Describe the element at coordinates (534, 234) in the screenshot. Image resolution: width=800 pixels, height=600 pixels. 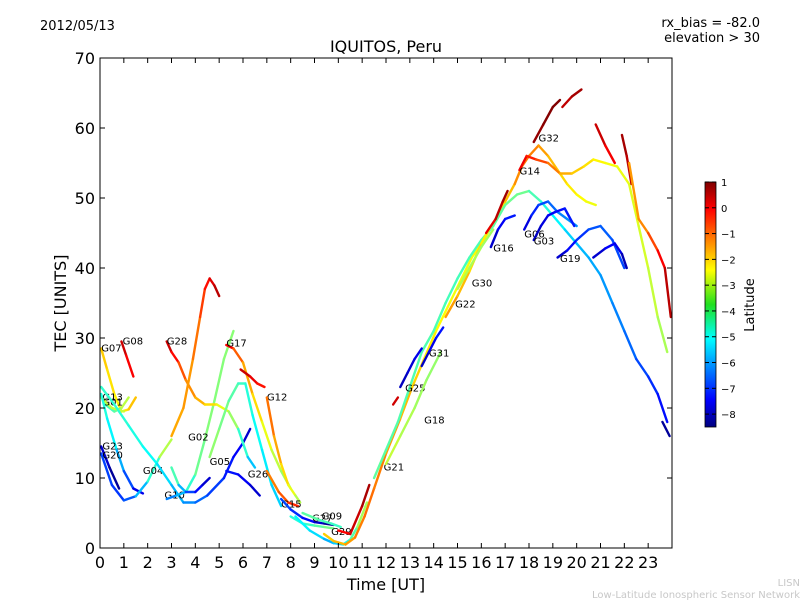
I see `satellite-label: G06` at that location.